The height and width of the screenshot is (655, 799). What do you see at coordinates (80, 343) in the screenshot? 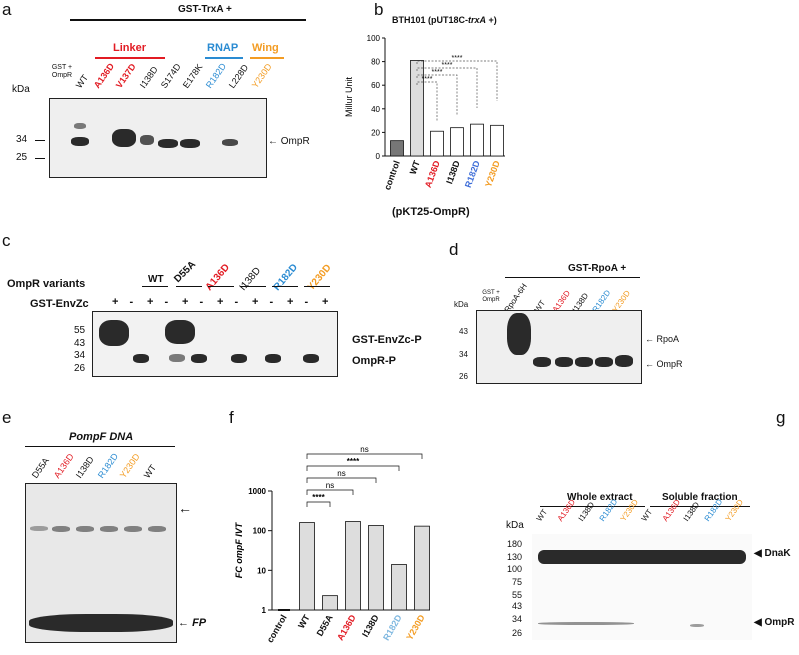
I see `c-marker-43: 43` at bounding box center [80, 343].